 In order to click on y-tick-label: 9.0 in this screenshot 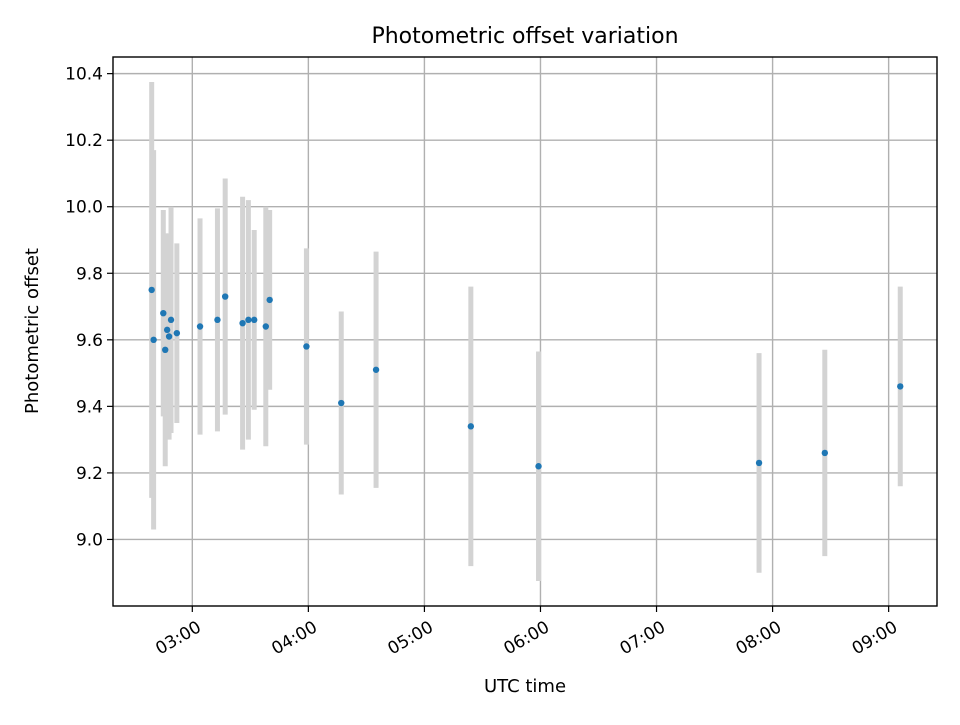, I will do `click(89, 540)`.